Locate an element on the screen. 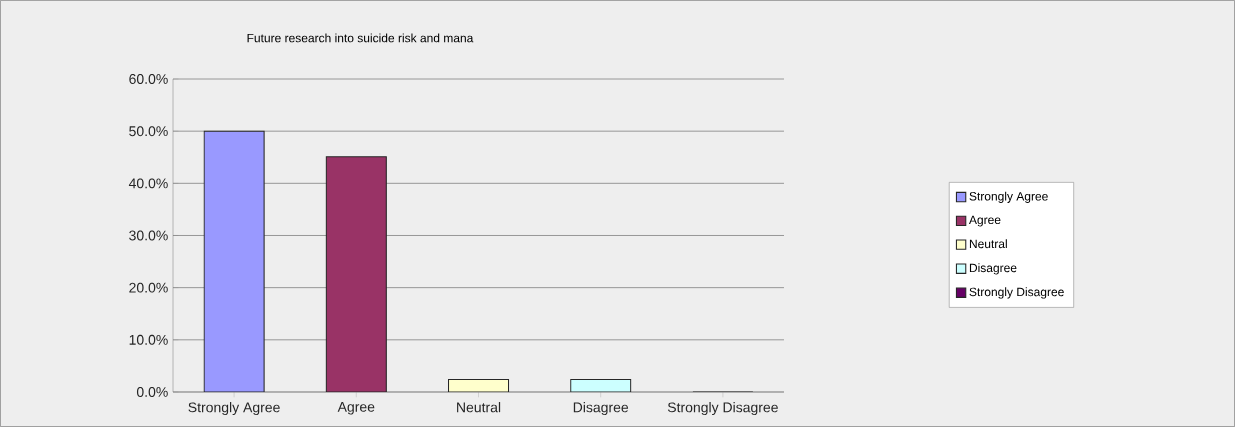 The height and width of the screenshot is (427, 1235). legend-label: Neutral is located at coordinates (988, 244).